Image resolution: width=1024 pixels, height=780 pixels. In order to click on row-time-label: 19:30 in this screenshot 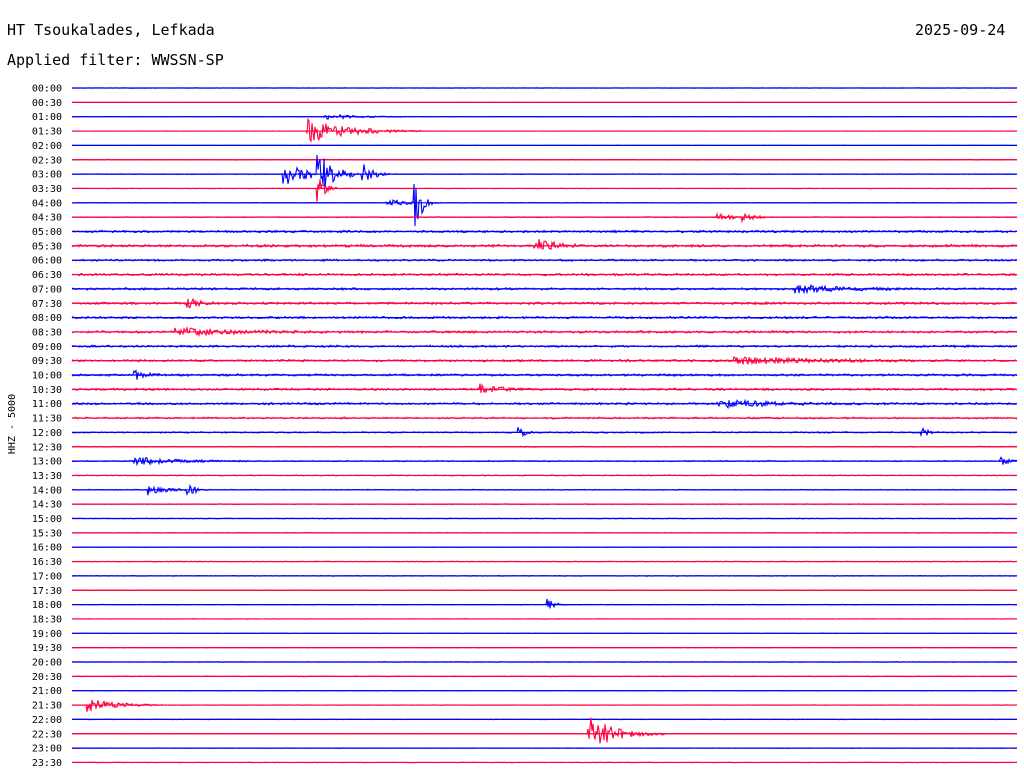, I will do `click(47, 648)`.